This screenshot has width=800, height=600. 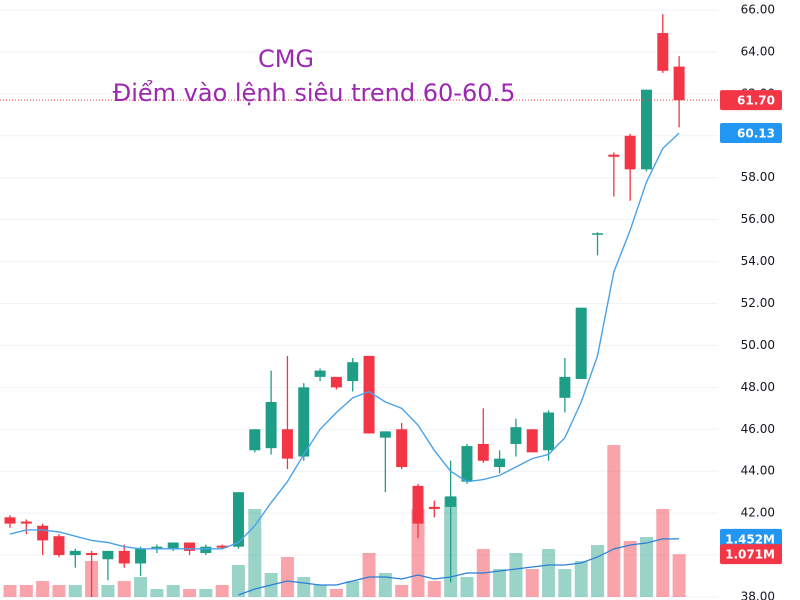 I want to click on price-tag-label: 1.071M, so click(x=750, y=555).